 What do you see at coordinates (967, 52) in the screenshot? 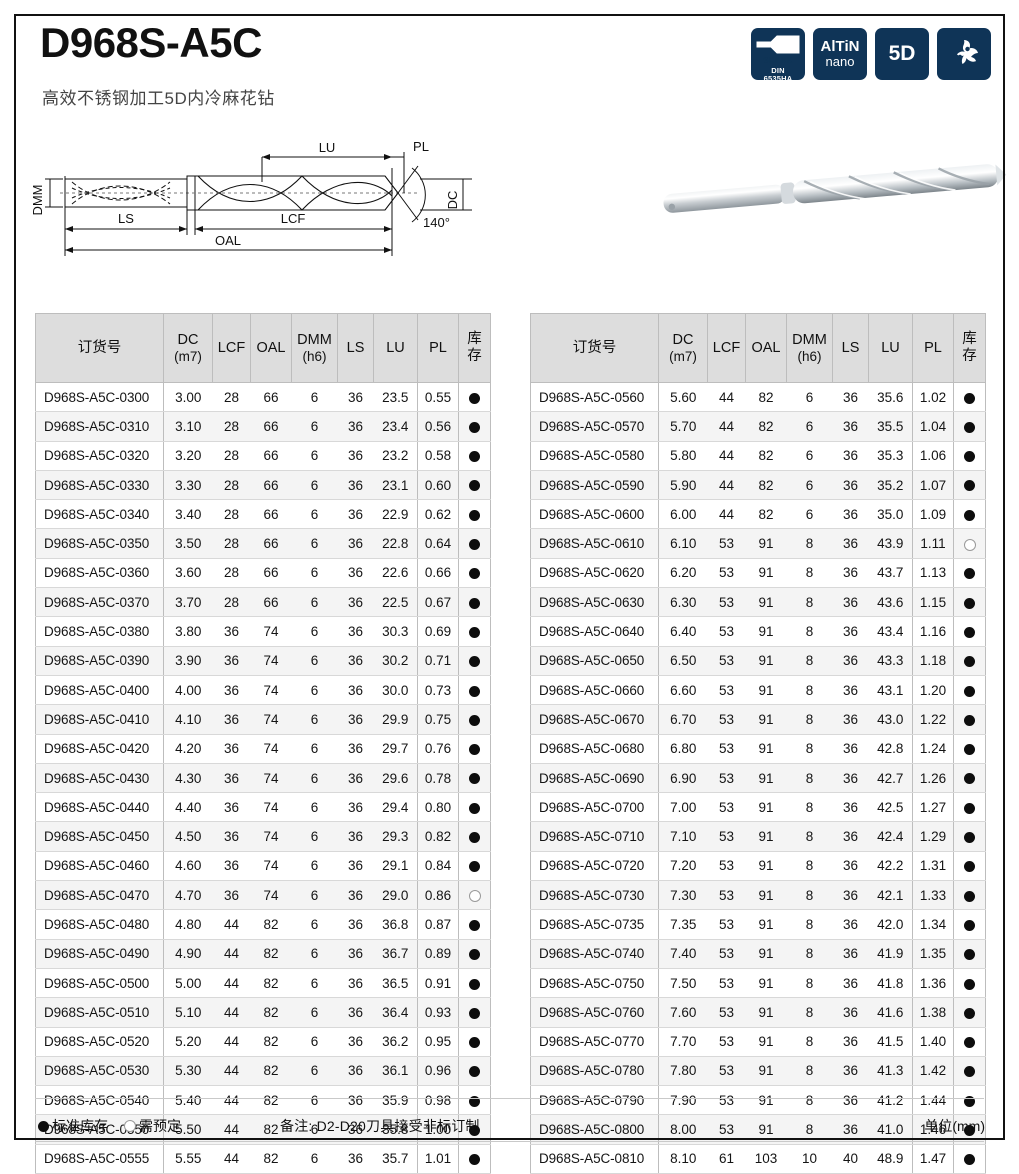
I see `coolant-pinwheel-icon` at bounding box center [967, 52].